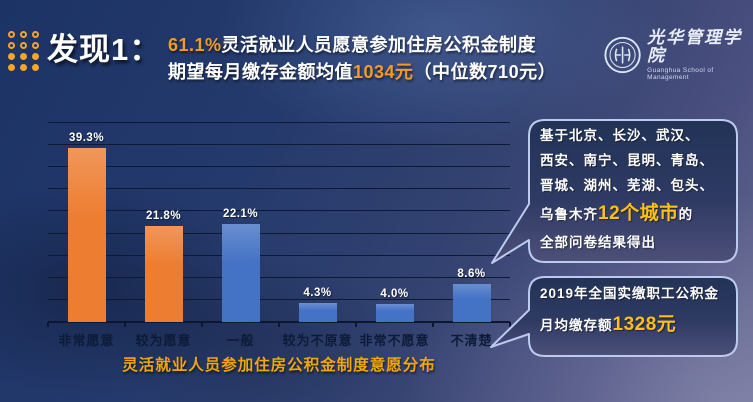  I want to click on cities-count-accent: 12个城市, so click(638, 213).